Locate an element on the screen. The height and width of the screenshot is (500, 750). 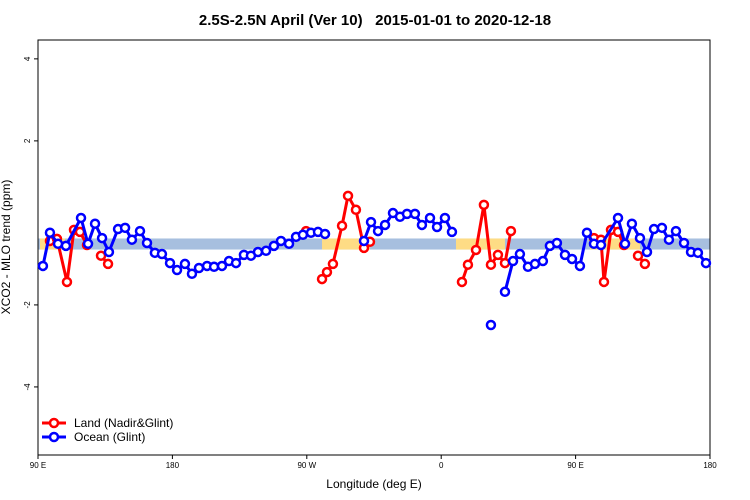
y-tick-label: 4 is located at coordinates (27, 58).